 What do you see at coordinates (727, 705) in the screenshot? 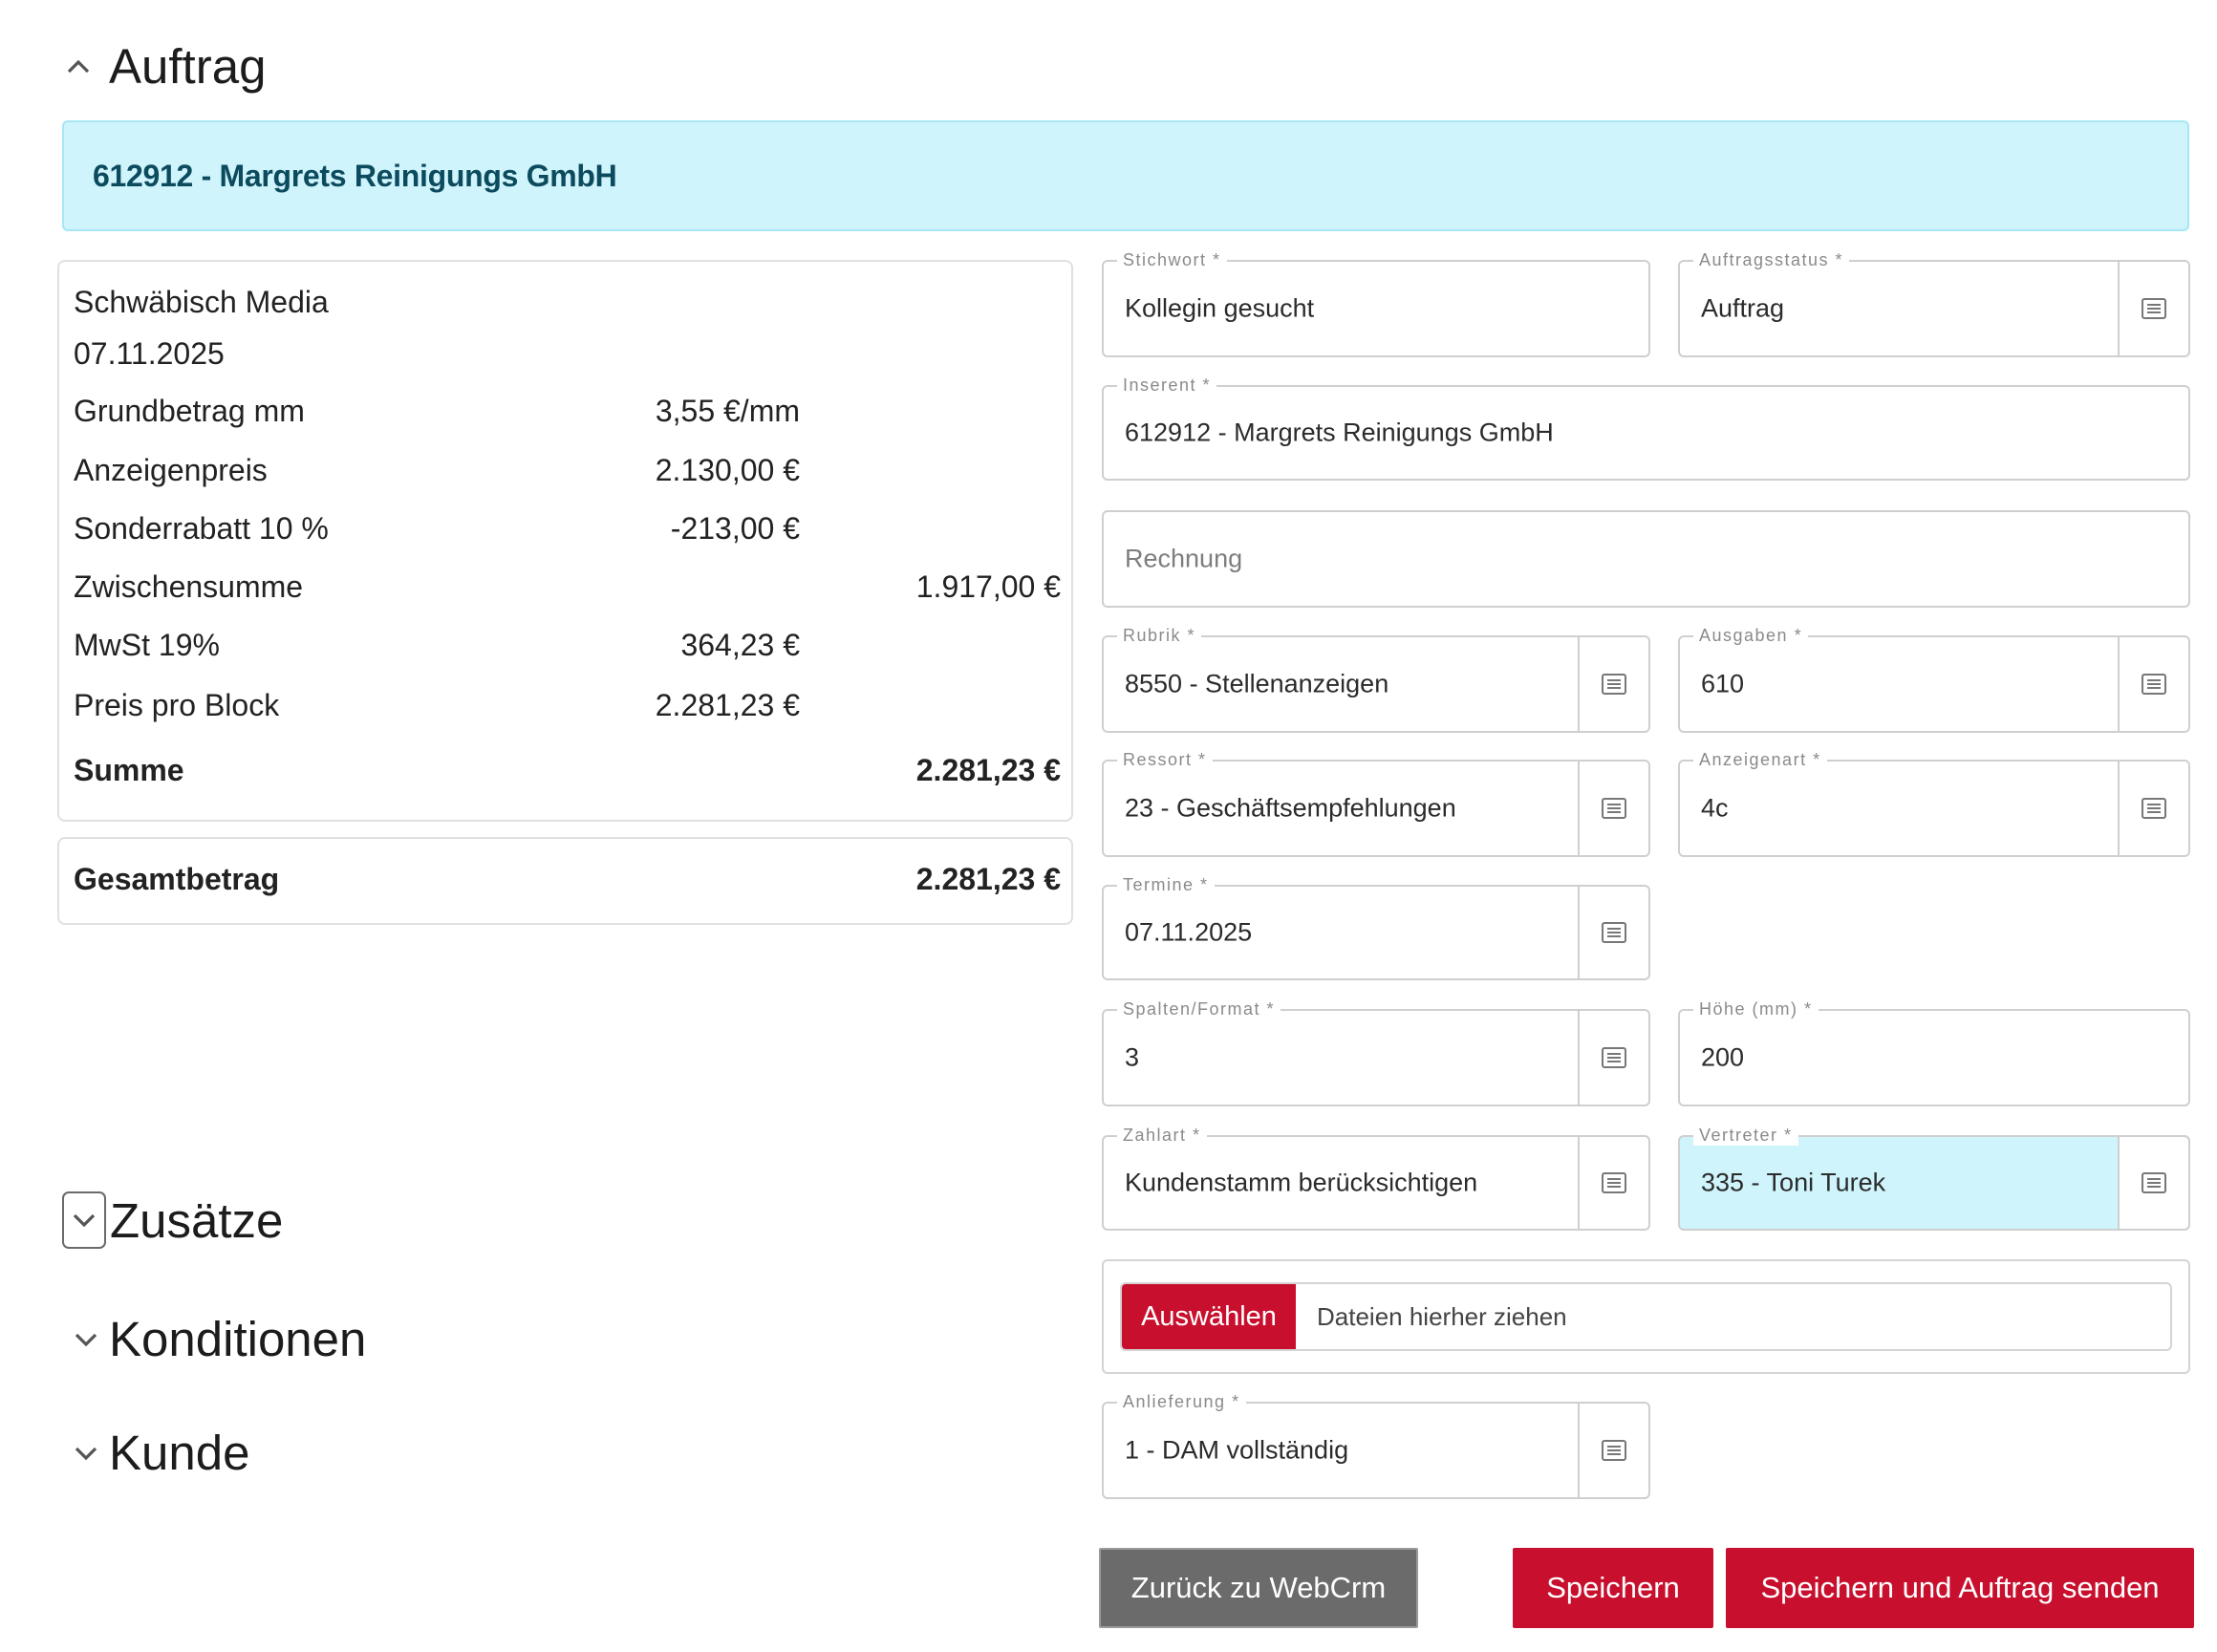
I see `summary-value: 2.281,23 €` at bounding box center [727, 705].